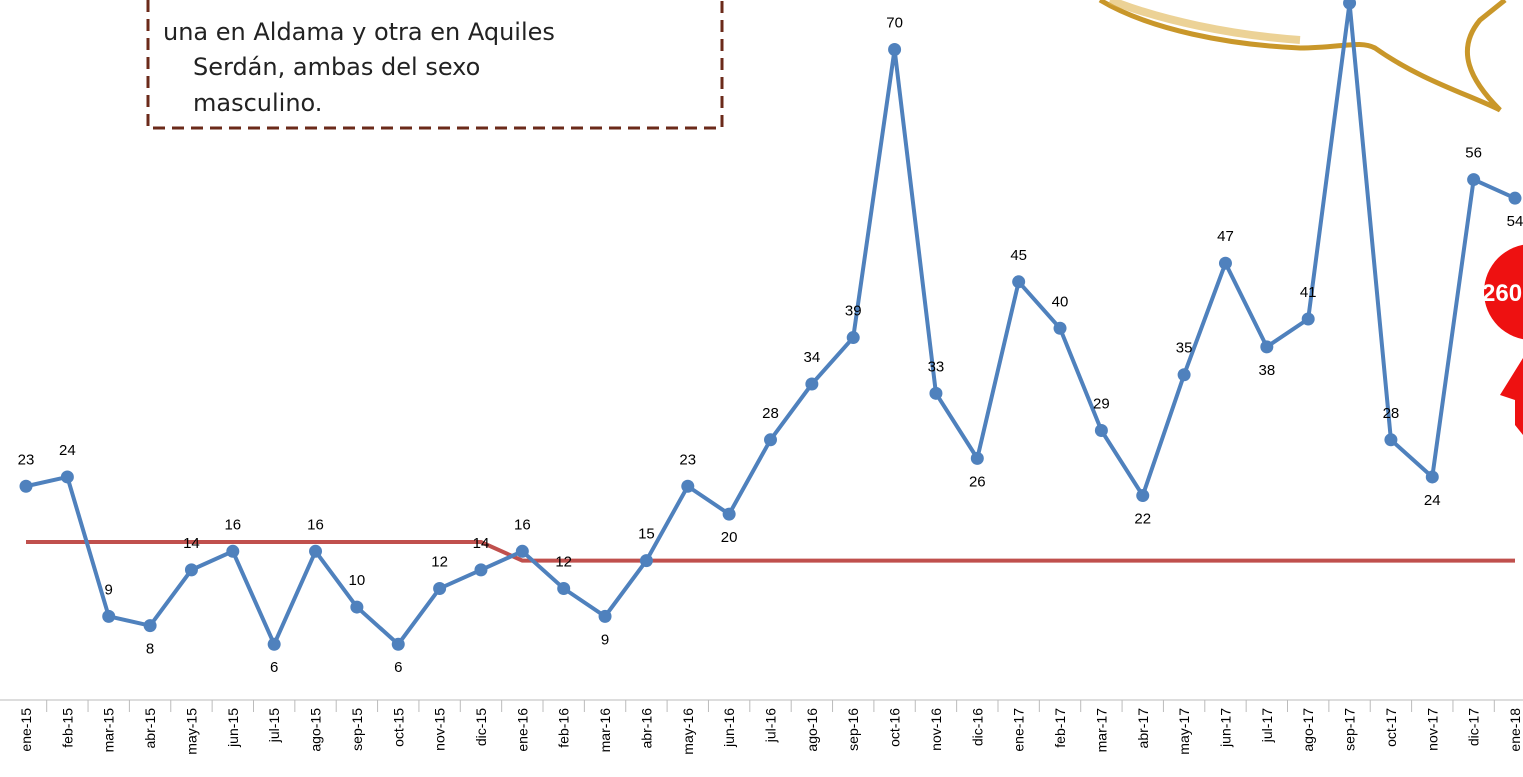 This screenshot has width=1523, height=777. I want to click on x-tick-label: may-15, so click(191, 731).